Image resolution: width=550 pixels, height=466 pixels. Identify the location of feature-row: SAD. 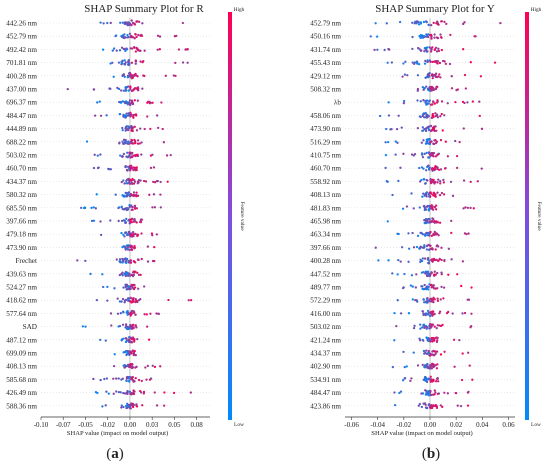
(116, 327).